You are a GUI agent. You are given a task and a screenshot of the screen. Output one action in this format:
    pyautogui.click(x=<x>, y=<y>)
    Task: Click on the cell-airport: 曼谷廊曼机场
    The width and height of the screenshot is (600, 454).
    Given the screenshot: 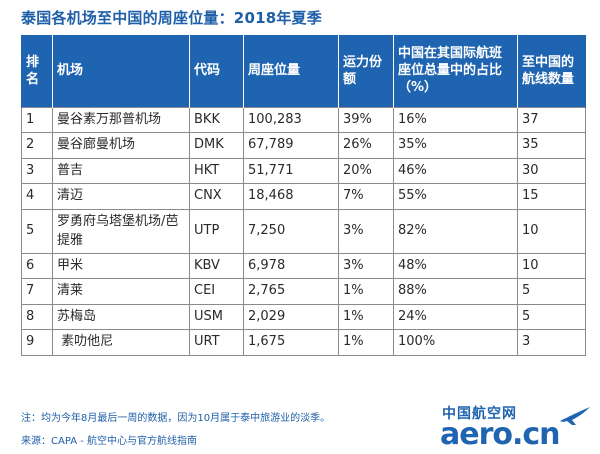 What is the action you would take?
    pyautogui.click(x=121, y=145)
    